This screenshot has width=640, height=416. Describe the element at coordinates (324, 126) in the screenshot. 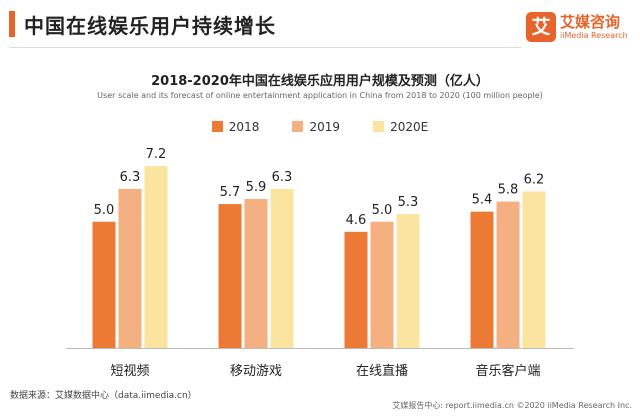

I see `legend-label-2019: 2019` at that location.